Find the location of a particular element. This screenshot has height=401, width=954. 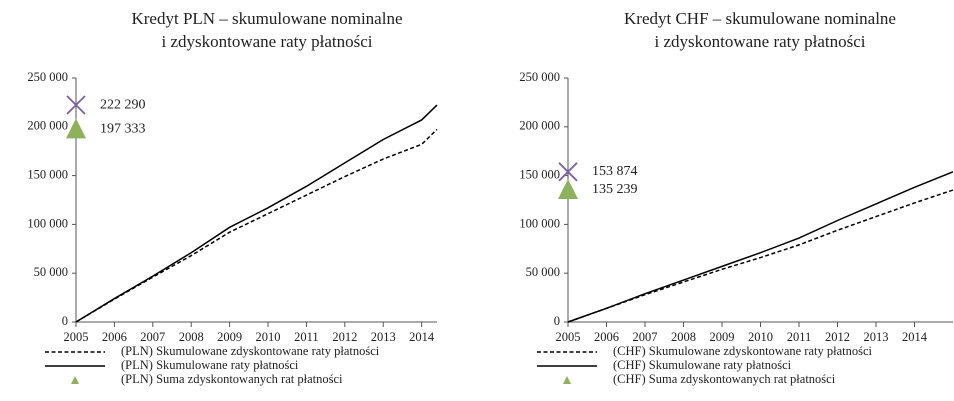

value-label: 222 290 is located at coordinates (123, 104).